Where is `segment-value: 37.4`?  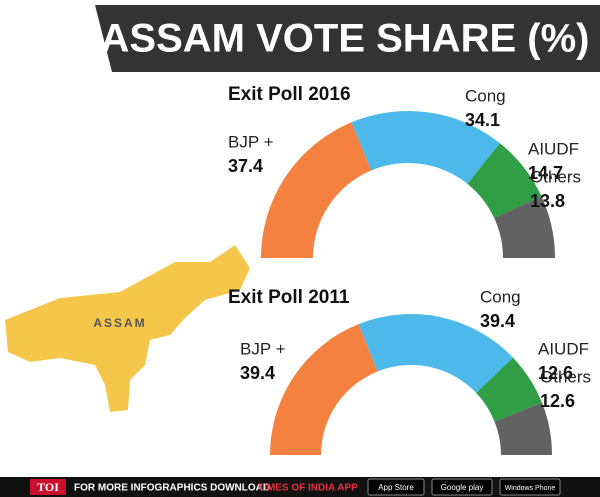 segment-value: 37.4 is located at coordinates (245, 166).